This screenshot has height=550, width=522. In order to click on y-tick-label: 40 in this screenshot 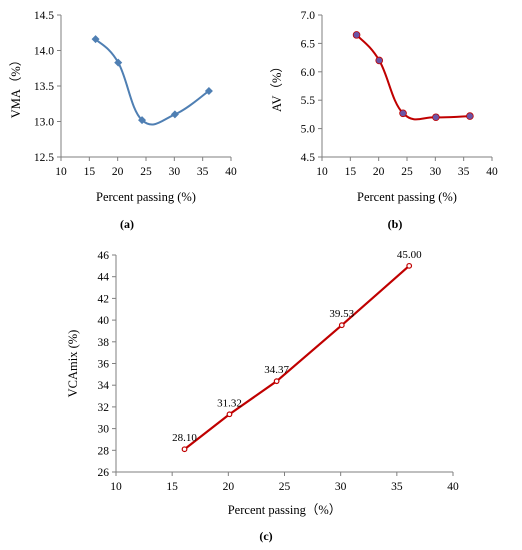, I will do `click(104, 321)`.